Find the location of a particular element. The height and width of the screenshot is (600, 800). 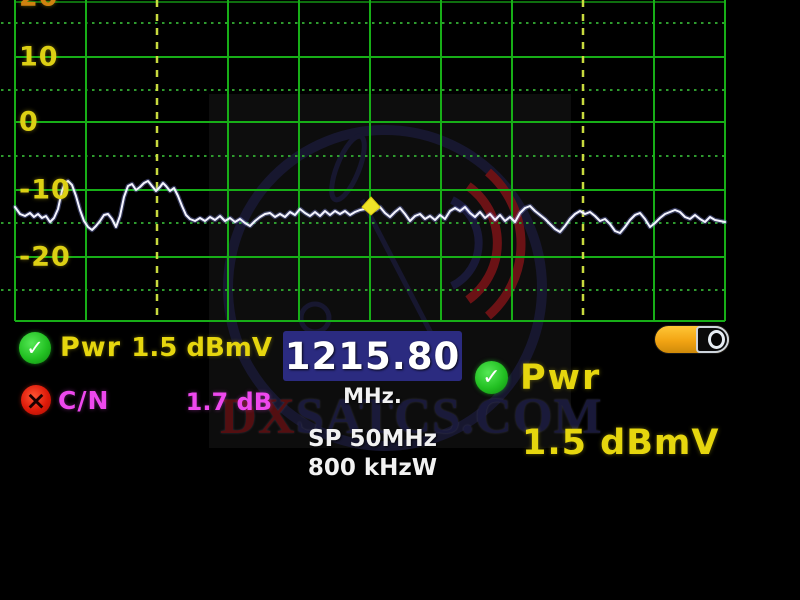

y-axis-label-10: 10 is located at coordinates (39, 57).